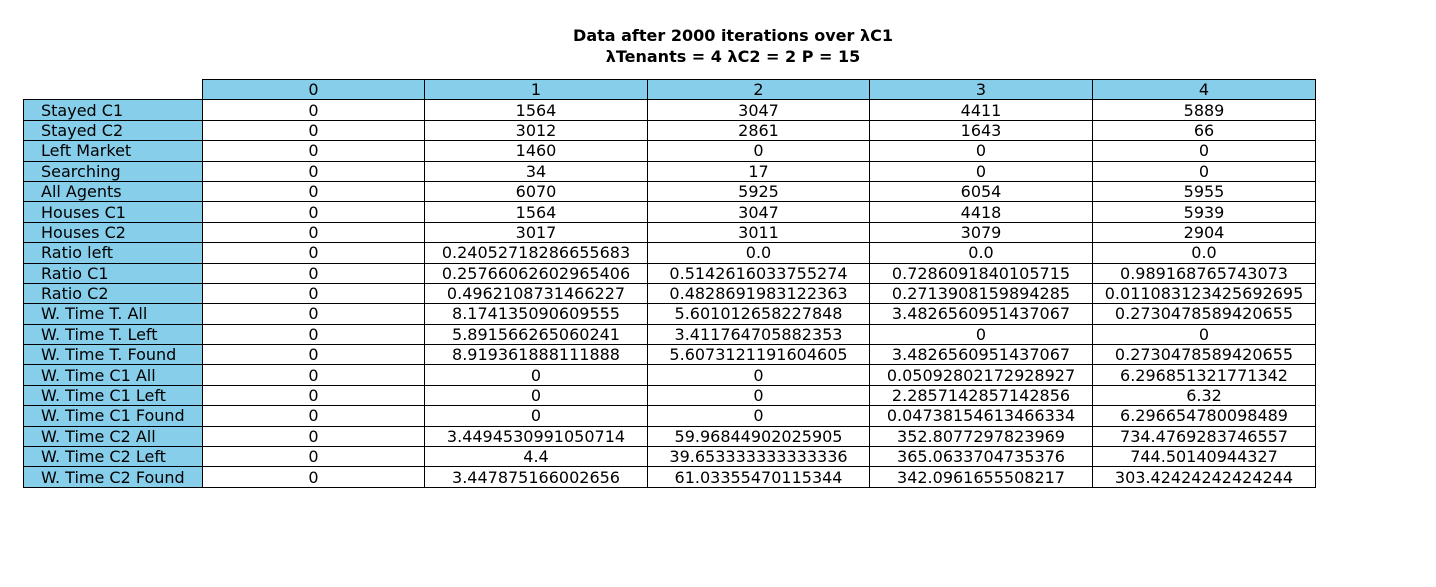  Describe the element at coordinates (536, 334) in the screenshot. I see `table-cell: 5.891566265060241` at that location.